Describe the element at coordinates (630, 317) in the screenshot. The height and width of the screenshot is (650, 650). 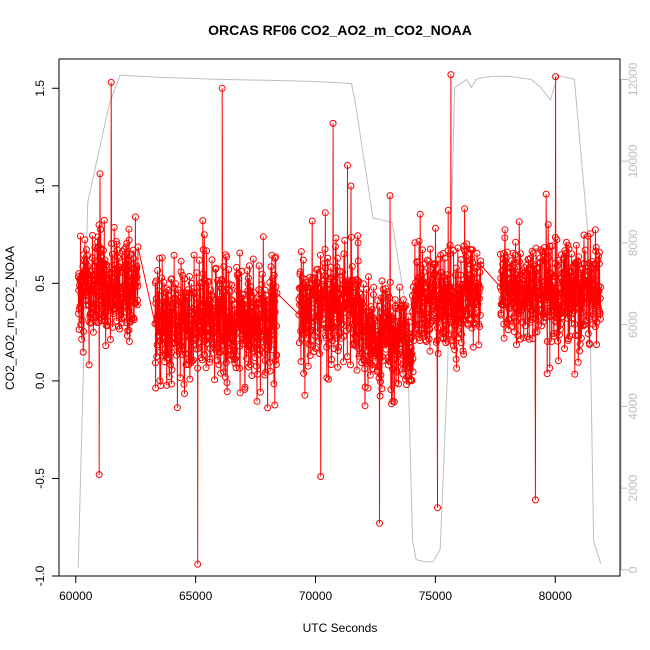
I see `y2-axis: 0 2000 4000 6000 8000 10000 12000` at that location.